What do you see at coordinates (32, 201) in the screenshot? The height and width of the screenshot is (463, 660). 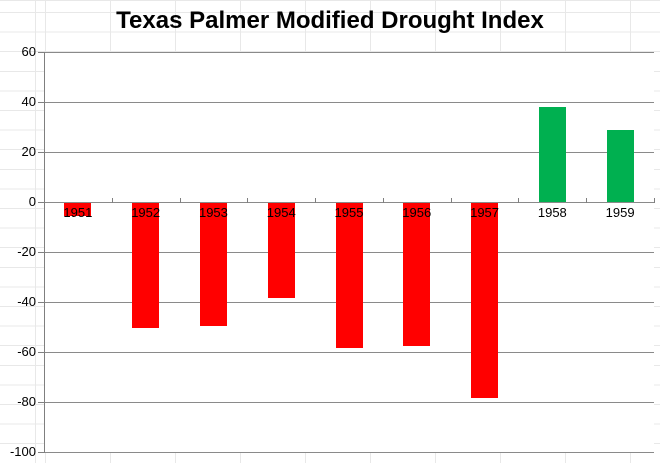 I see `y-axis-tick-label: 0` at bounding box center [32, 201].